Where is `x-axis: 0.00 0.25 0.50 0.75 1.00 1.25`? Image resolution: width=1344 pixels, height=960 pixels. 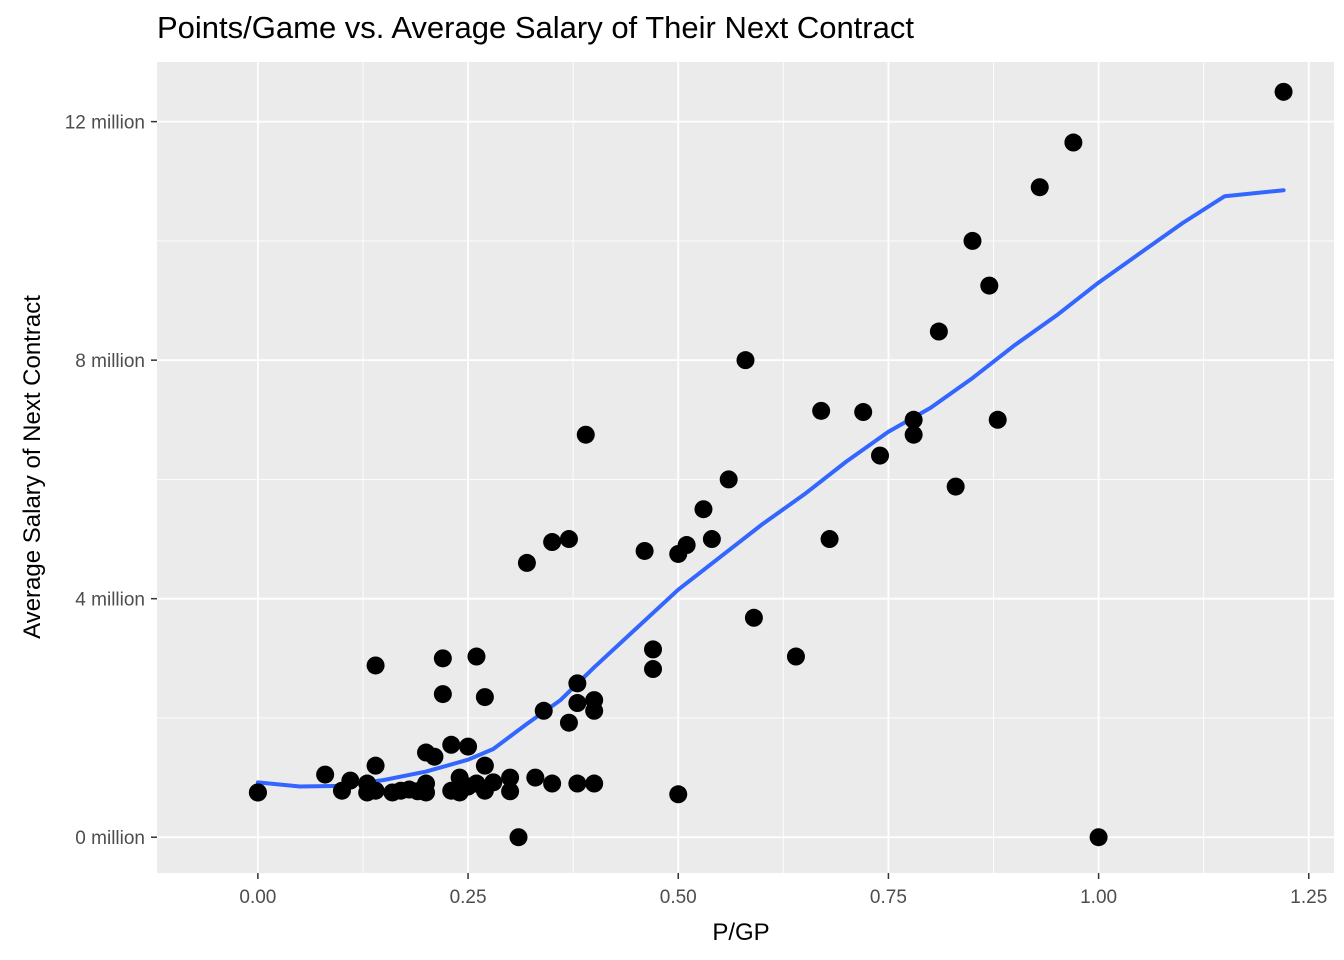 x-axis: 0.00 0.25 0.50 0.75 1.00 1.25 is located at coordinates (783, 890).